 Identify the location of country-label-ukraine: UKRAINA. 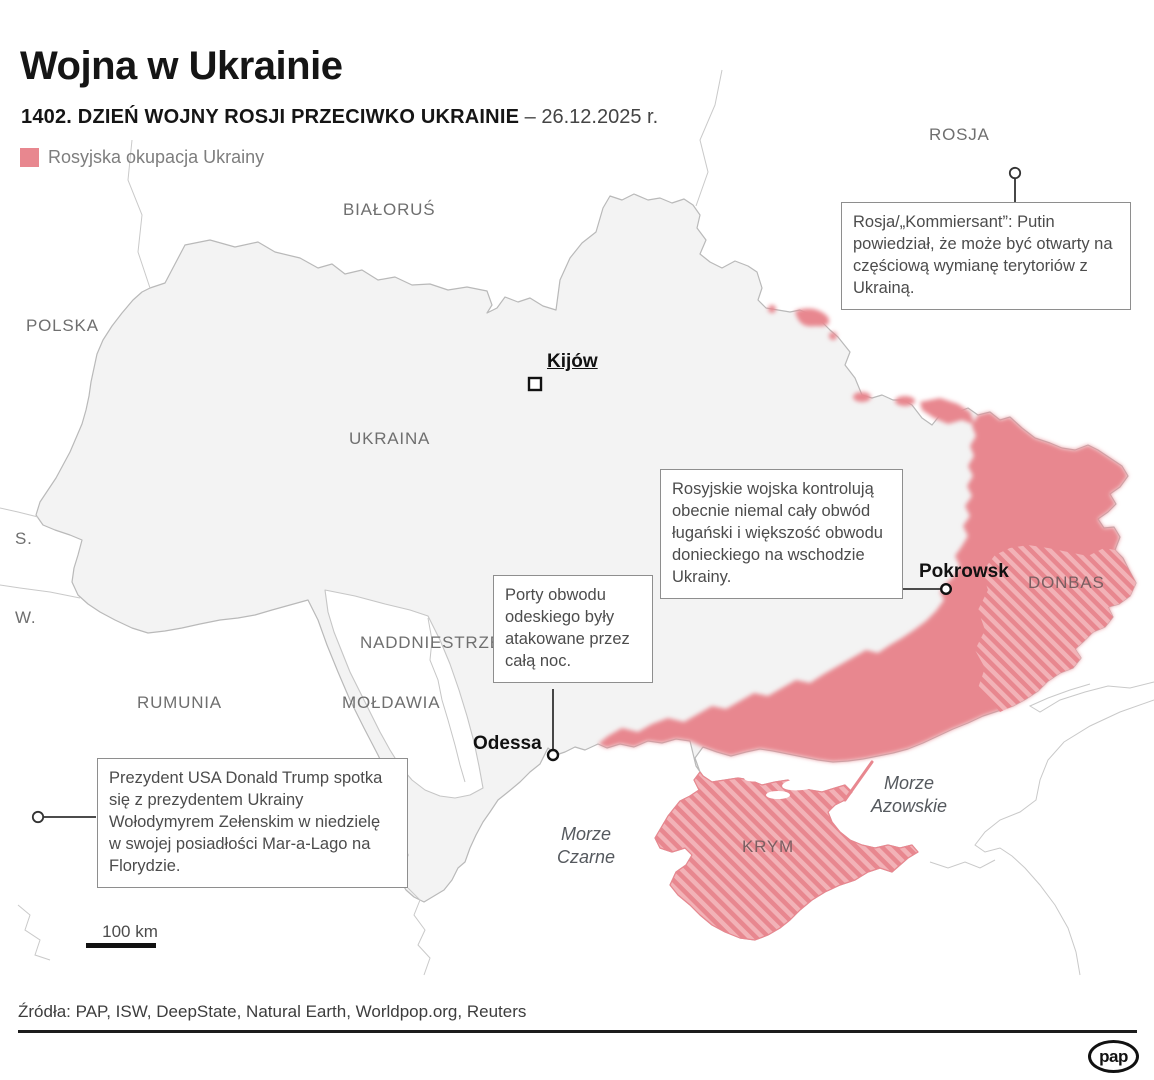
(390, 438).